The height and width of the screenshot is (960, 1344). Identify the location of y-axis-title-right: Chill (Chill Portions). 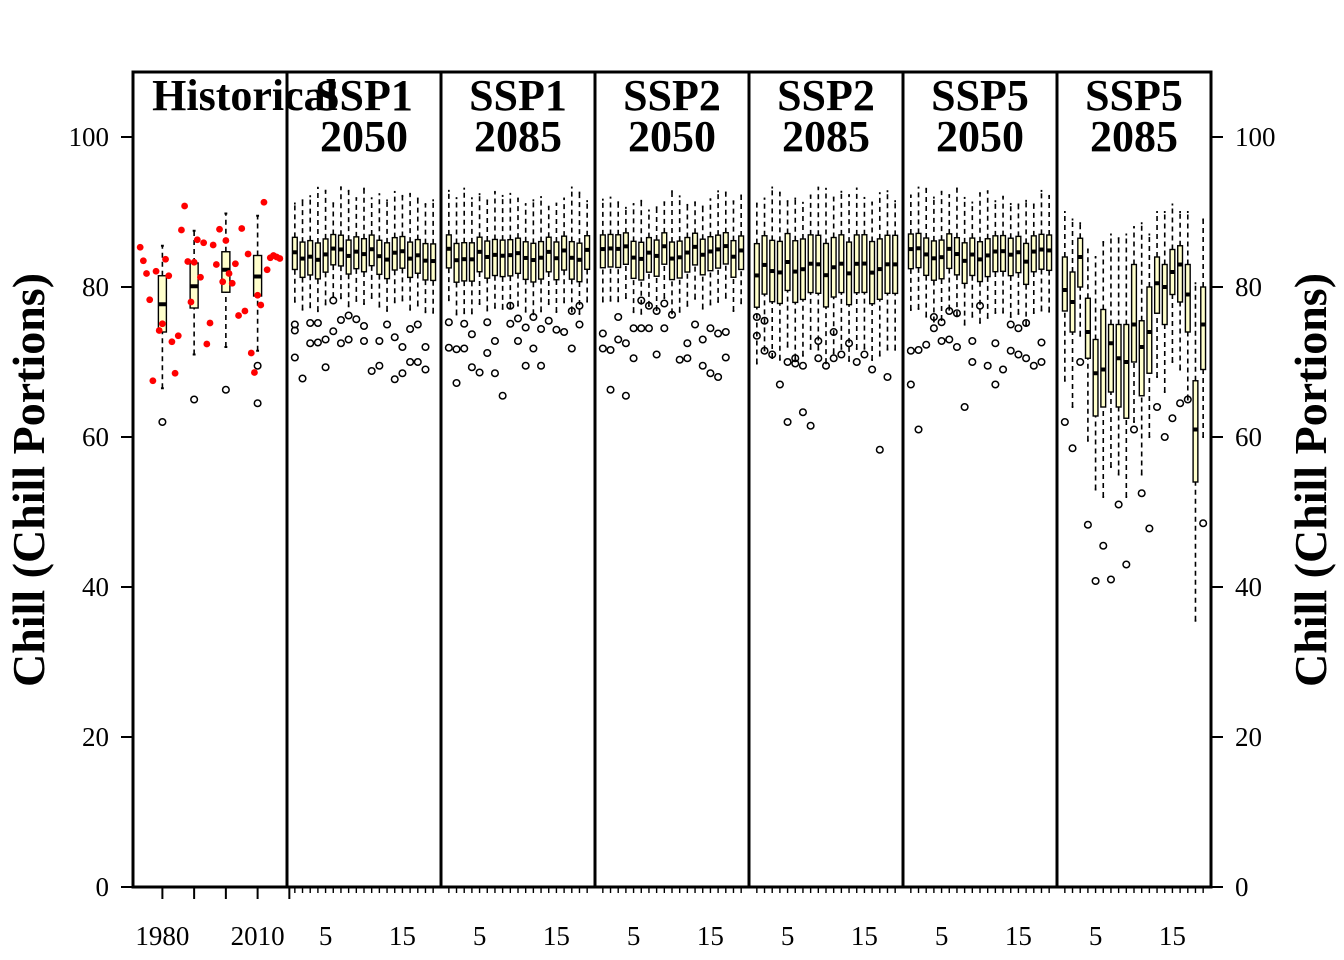
(1310, 480).